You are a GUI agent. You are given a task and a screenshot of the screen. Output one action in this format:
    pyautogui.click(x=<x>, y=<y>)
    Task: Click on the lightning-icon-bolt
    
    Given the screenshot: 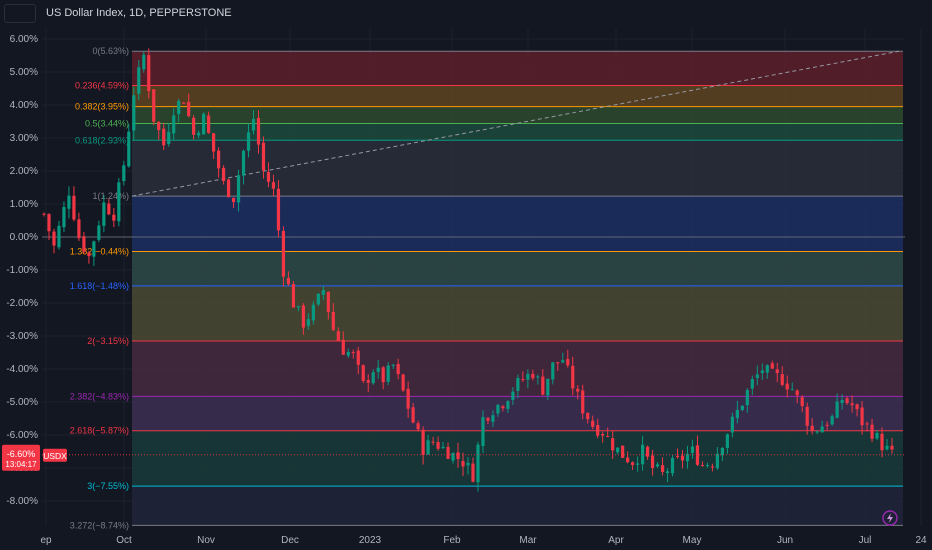 What is the action you would take?
    pyautogui.click(x=890, y=518)
    